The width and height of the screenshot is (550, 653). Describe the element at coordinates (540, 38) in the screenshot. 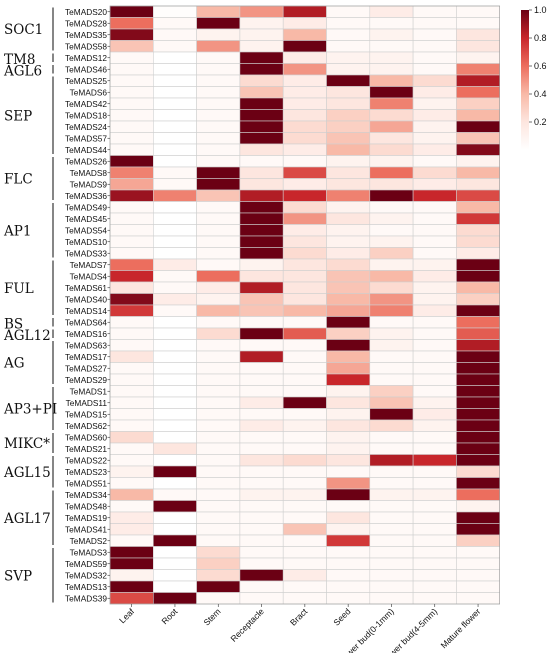

I see `colorbar-tick-label: 0.8` at that location.